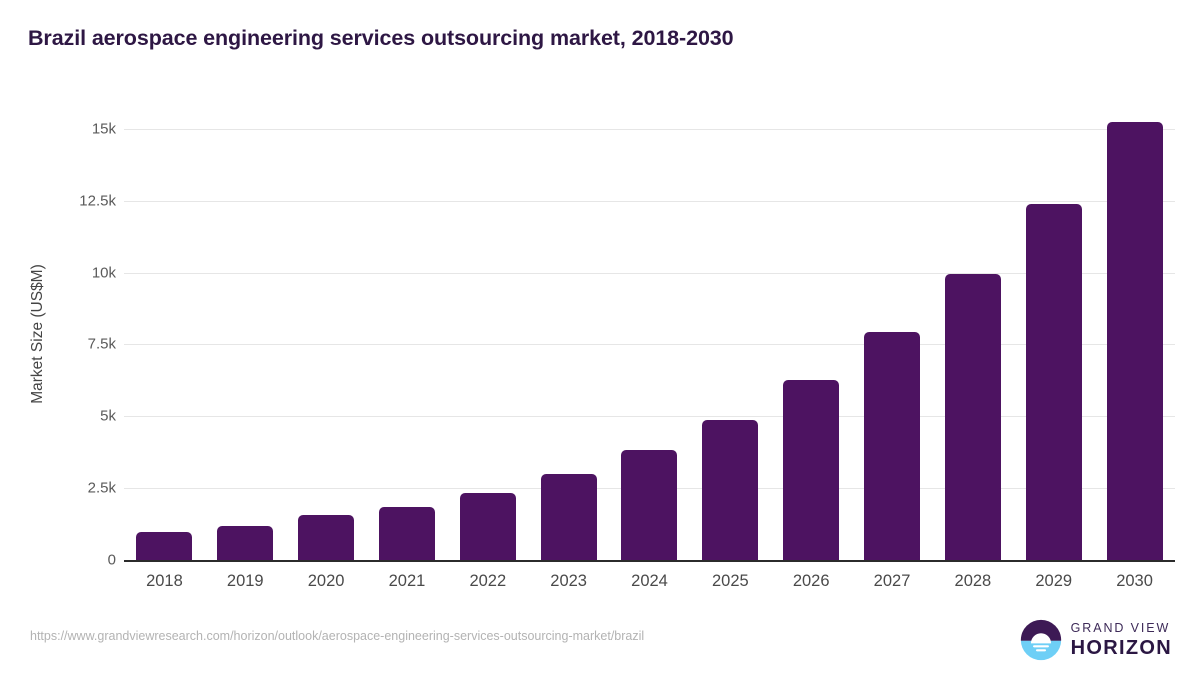 The image size is (1200, 675). What do you see at coordinates (568, 581) in the screenshot?
I see `x-axis-tick-label: 2023` at bounding box center [568, 581].